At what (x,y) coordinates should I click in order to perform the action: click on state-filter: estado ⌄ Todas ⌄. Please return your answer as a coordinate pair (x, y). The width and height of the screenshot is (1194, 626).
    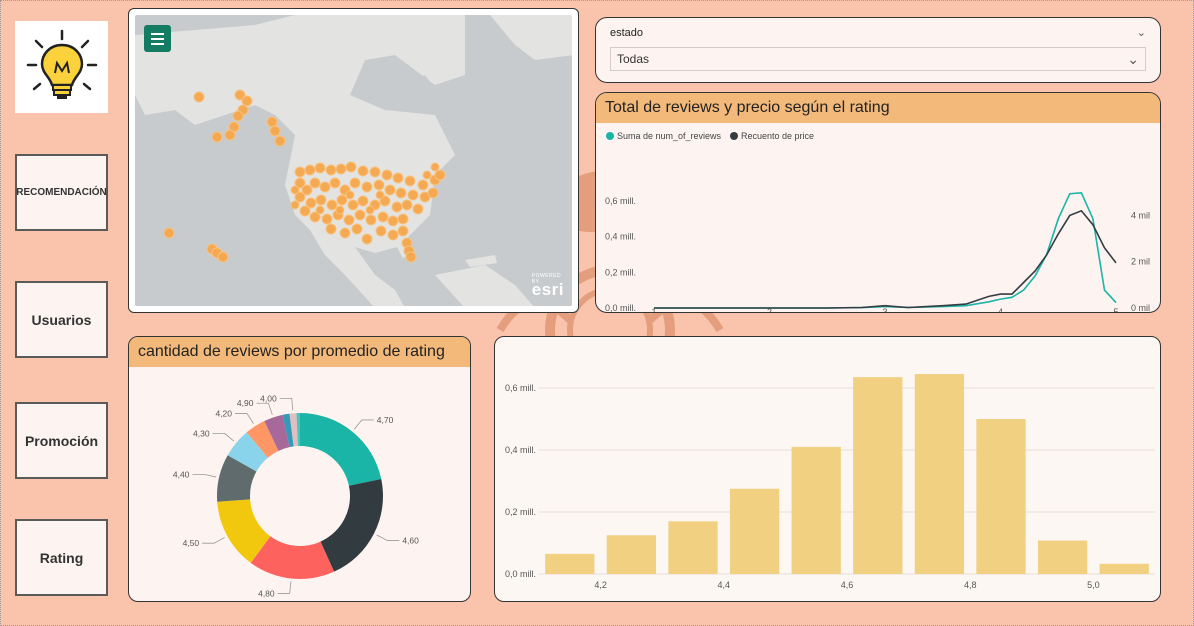
    Looking at the image, I should click on (878, 50).